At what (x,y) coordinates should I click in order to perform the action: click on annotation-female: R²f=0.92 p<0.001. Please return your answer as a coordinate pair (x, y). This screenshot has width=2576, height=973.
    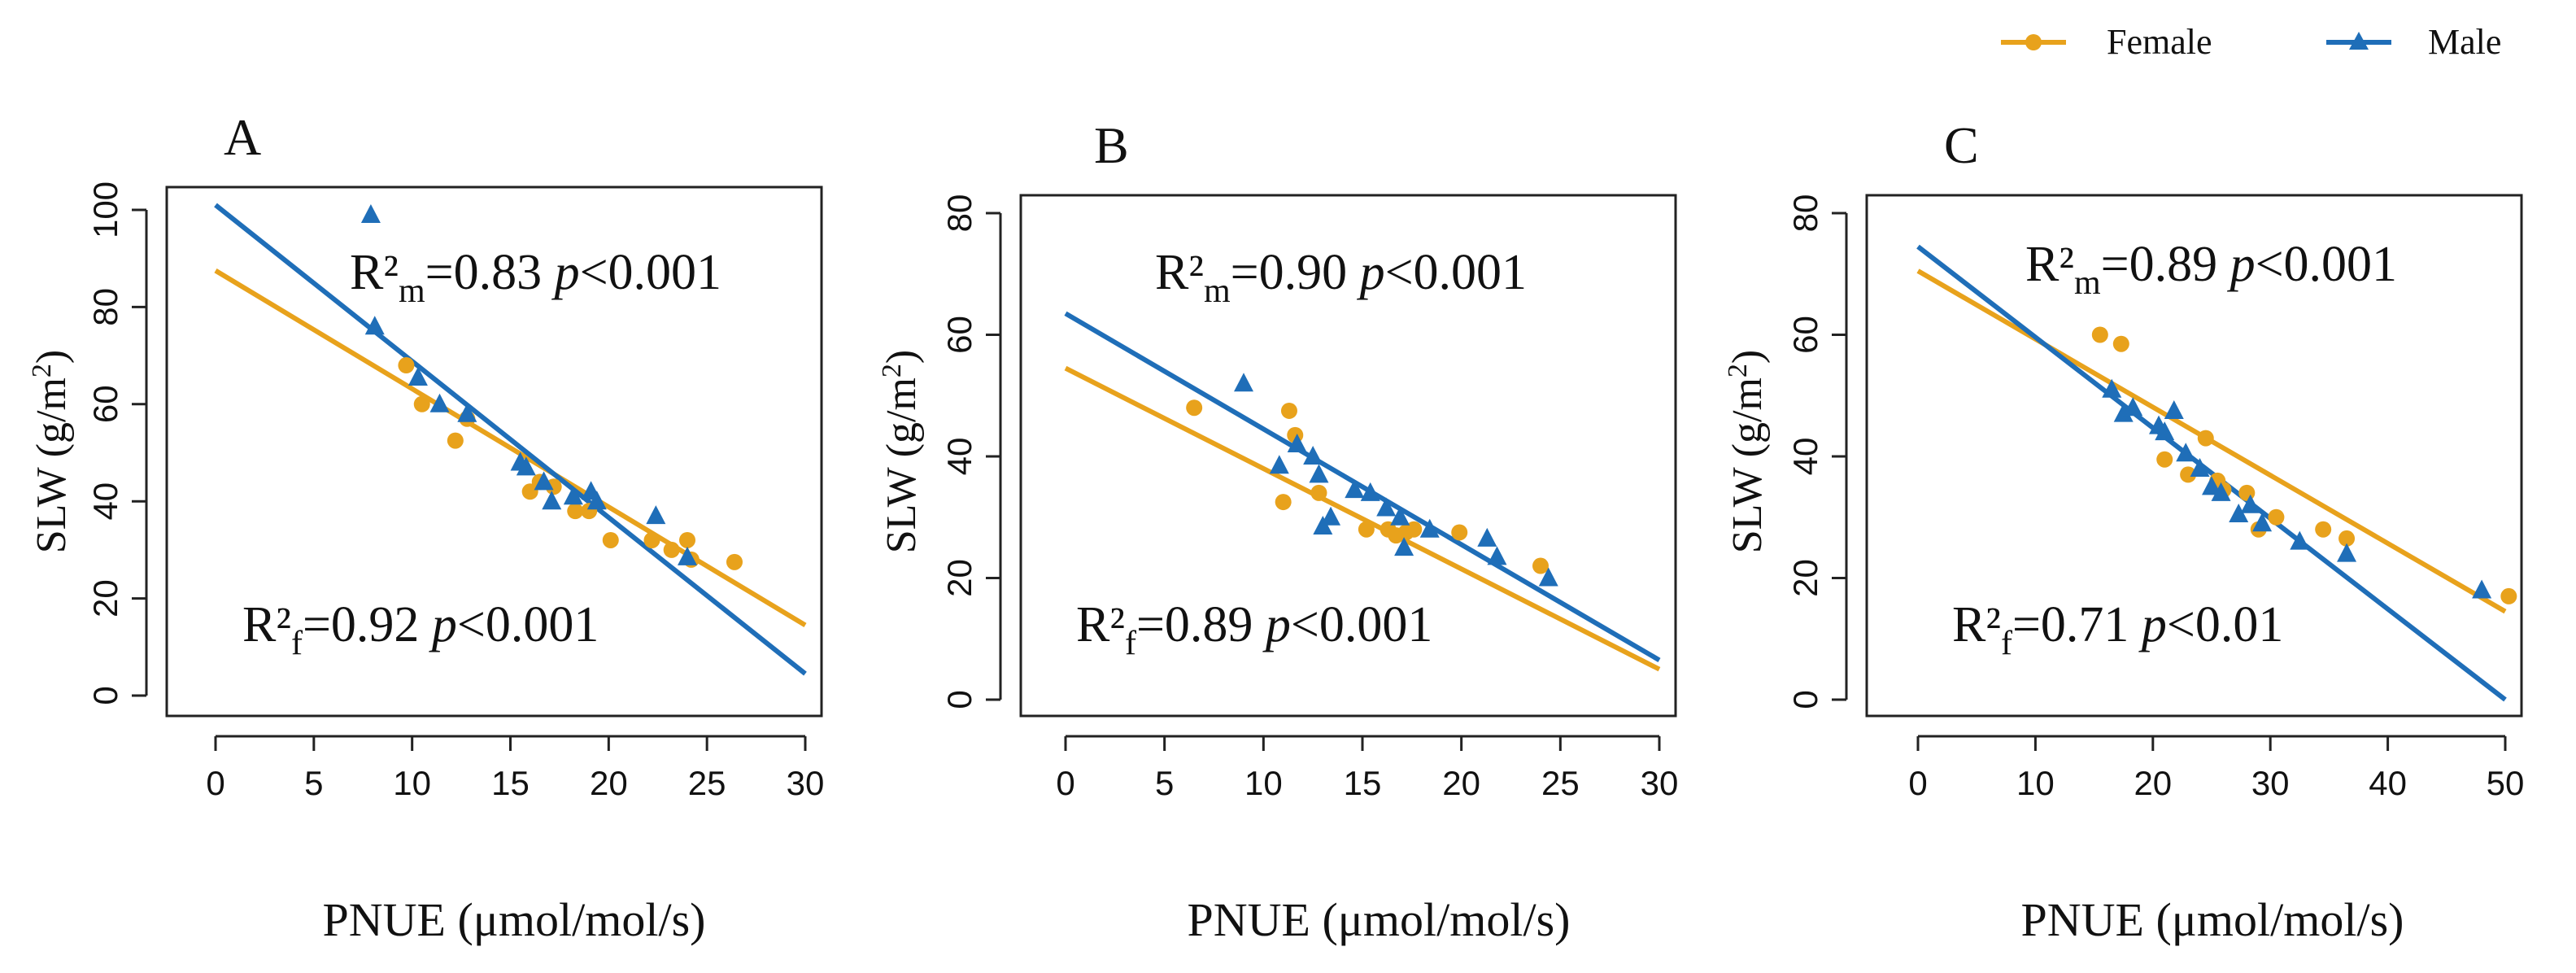
    Looking at the image, I should click on (420, 629).